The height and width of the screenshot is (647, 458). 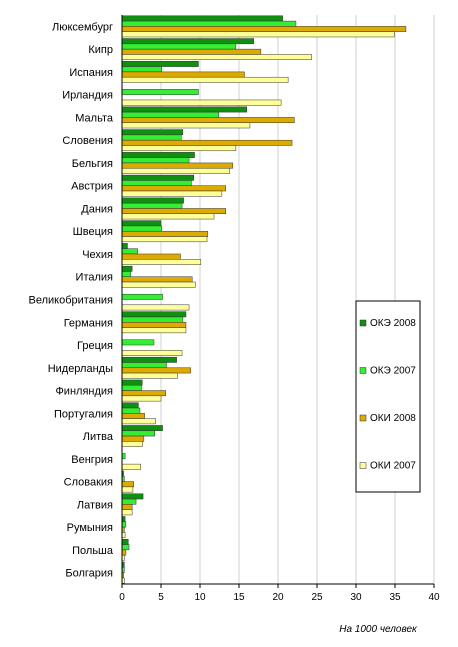 What do you see at coordinates (83, 414) in the screenshot?
I see `category-label: Португалия` at bounding box center [83, 414].